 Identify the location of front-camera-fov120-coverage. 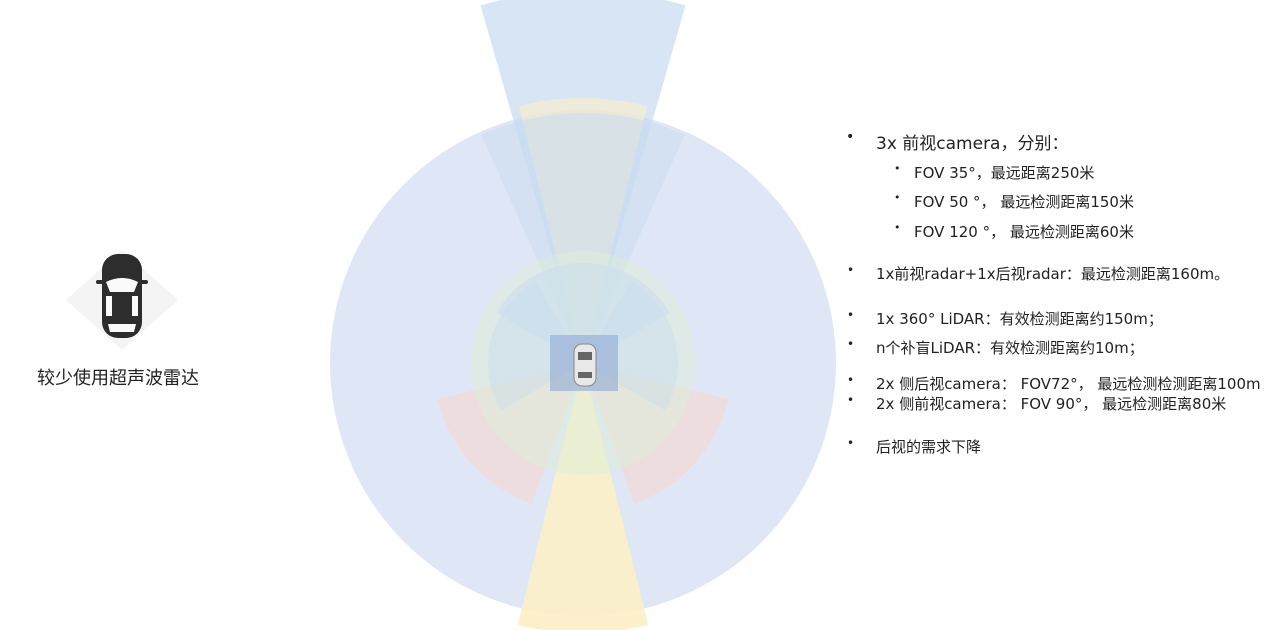
(583, 312).